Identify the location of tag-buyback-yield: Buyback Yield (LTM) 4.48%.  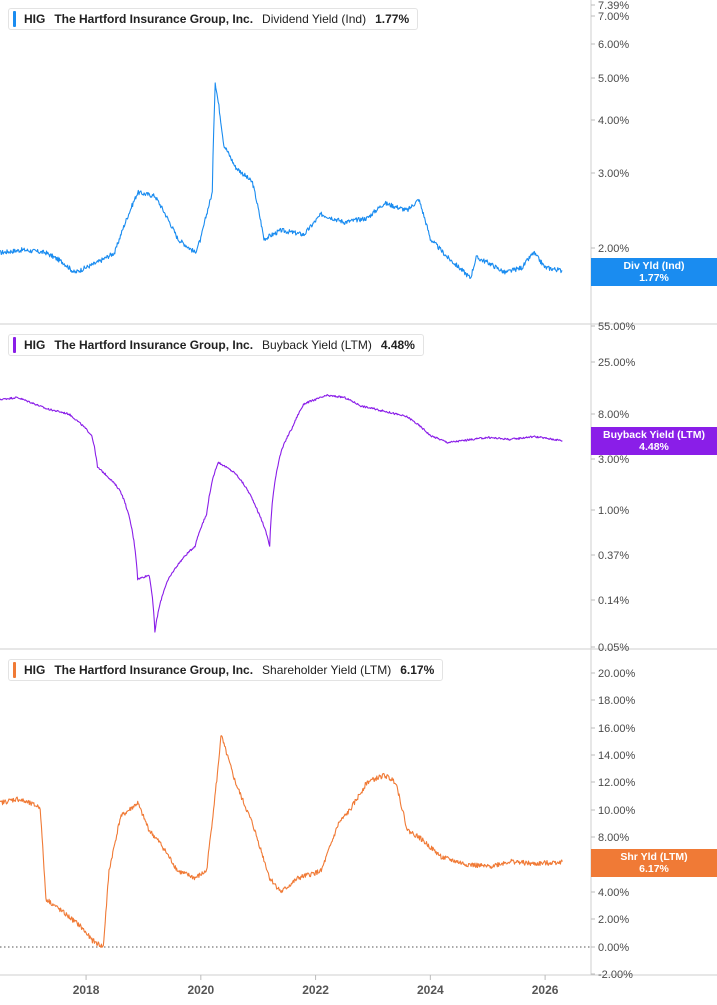
(654, 441).